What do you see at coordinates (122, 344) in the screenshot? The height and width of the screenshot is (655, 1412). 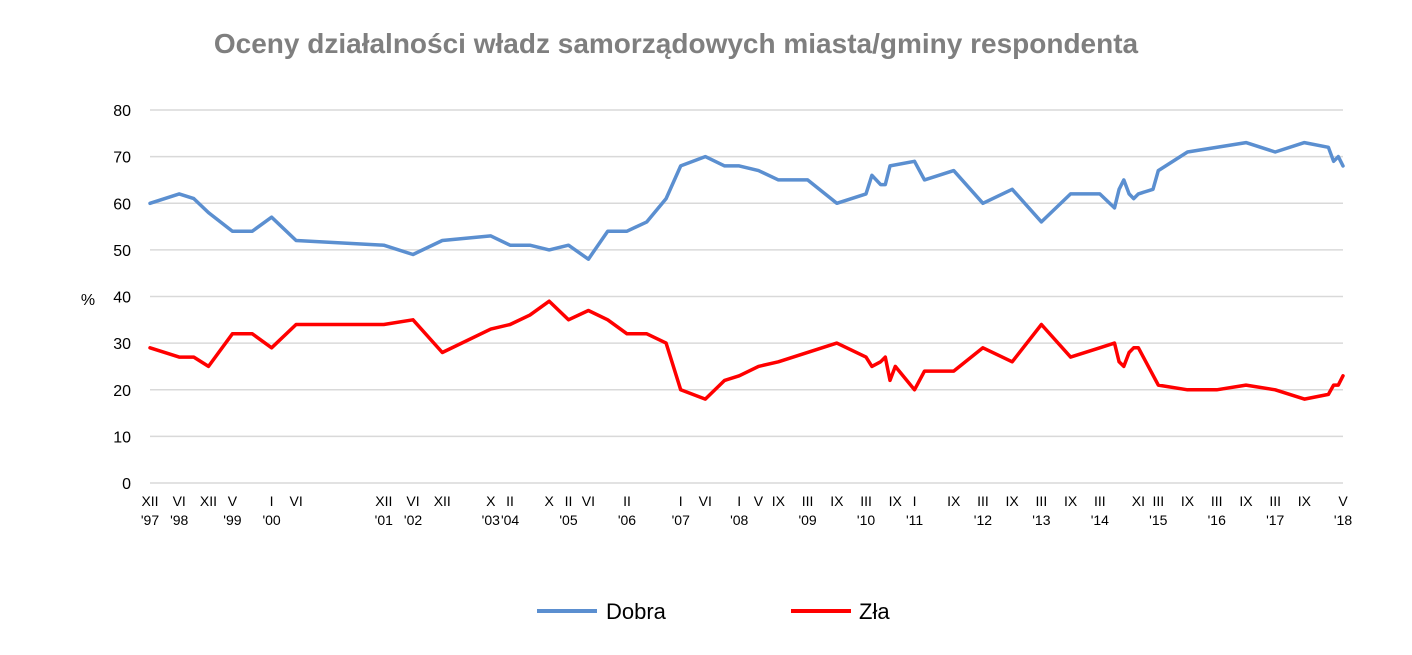 I see `y-tick-label: 30` at bounding box center [122, 344].